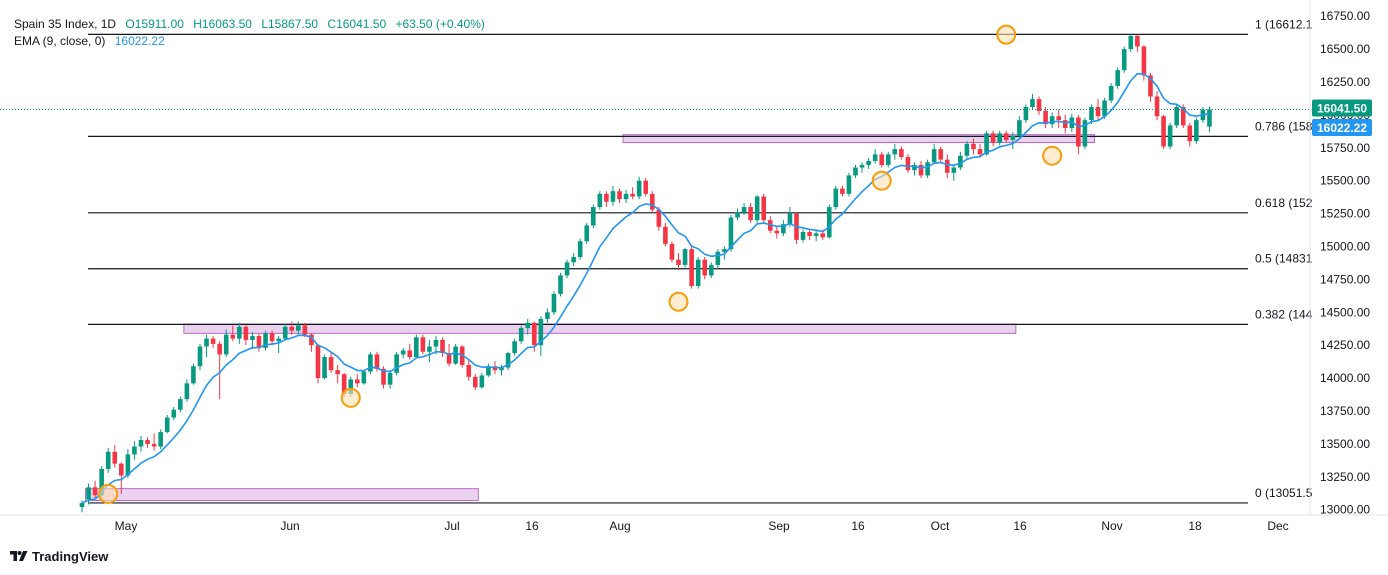 This screenshot has height=575, width=1388. What do you see at coordinates (59, 556) in the screenshot?
I see `tradingview-brand: TradingView` at bounding box center [59, 556].